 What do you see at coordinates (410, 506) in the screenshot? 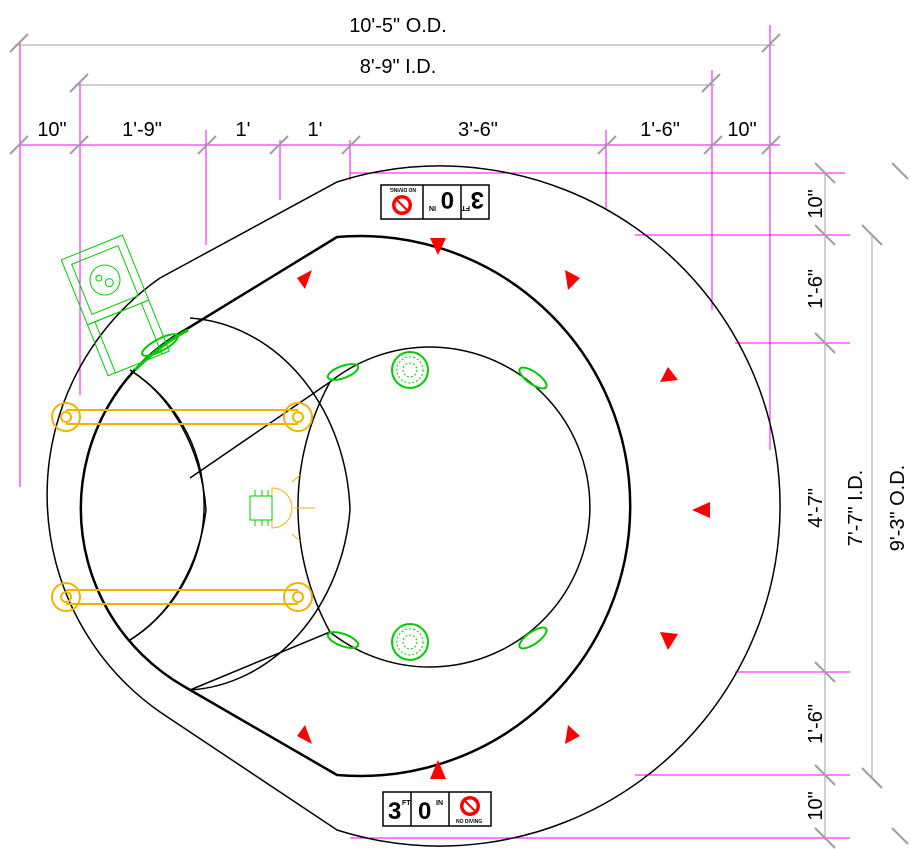
I see `main-drains` at bounding box center [410, 506].